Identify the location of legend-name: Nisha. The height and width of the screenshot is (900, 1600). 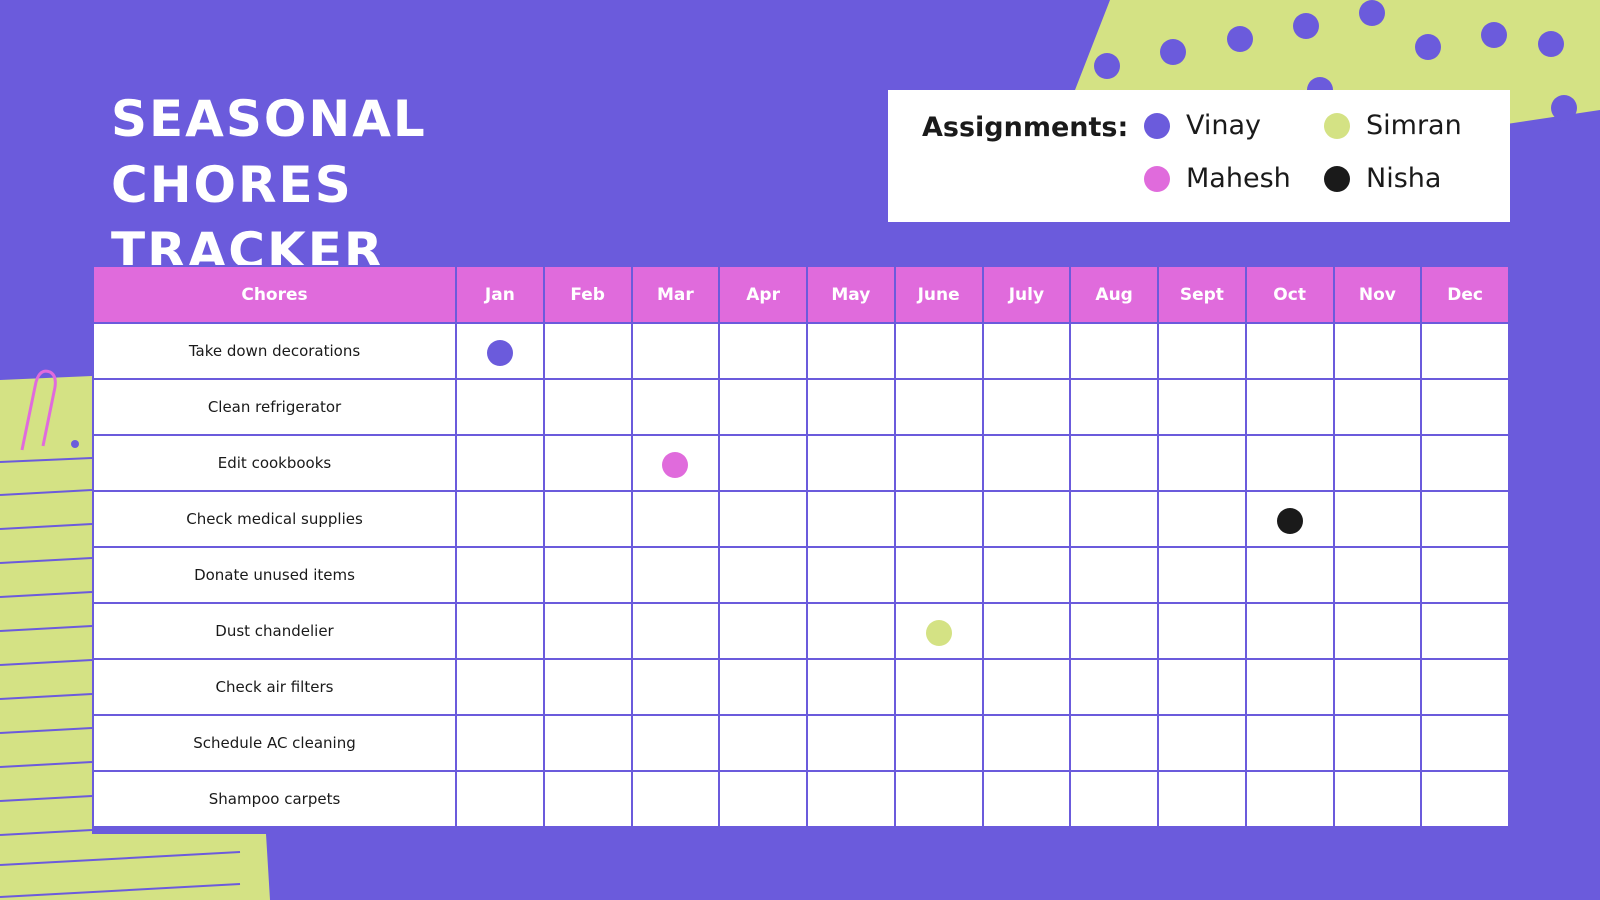
(1404, 178).